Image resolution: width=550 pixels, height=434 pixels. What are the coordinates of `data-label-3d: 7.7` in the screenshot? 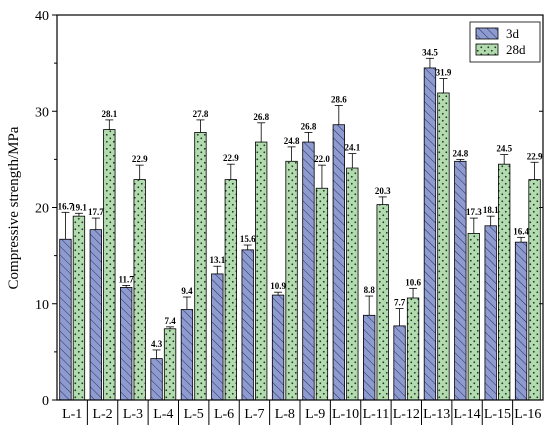 It's located at (400, 303).